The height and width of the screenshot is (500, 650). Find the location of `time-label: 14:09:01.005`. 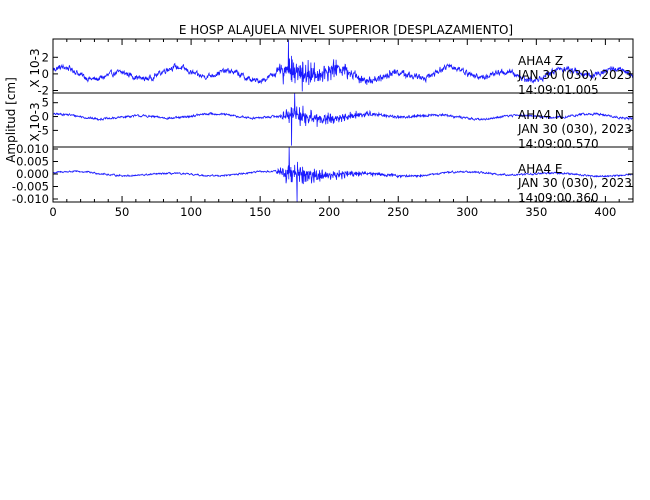

time-label: 14:09:01.005 is located at coordinates (558, 90).